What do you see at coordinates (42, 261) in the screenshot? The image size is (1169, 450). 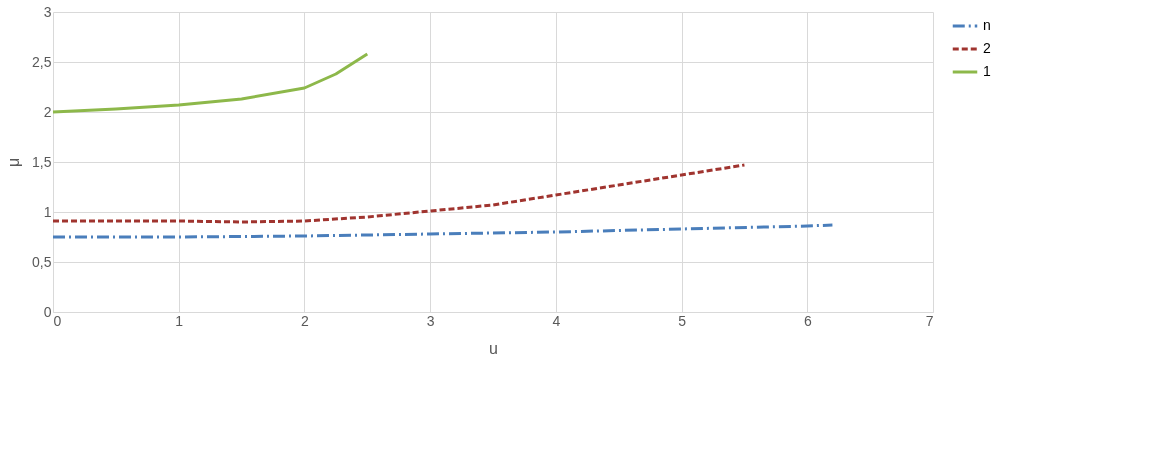 I see `y-tick-label: 0,5` at bounding box center [42, 261].